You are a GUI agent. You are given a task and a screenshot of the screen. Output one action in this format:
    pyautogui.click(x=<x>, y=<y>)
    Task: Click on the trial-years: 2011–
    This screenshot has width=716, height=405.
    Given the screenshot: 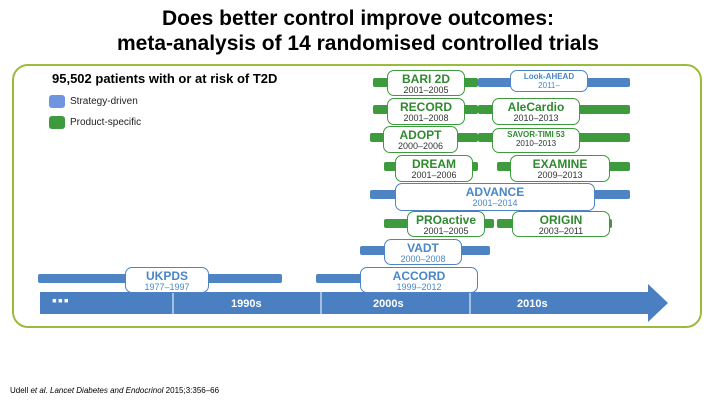 What is the action you would take?
    pyautogui.click(x=549, y=85)
    